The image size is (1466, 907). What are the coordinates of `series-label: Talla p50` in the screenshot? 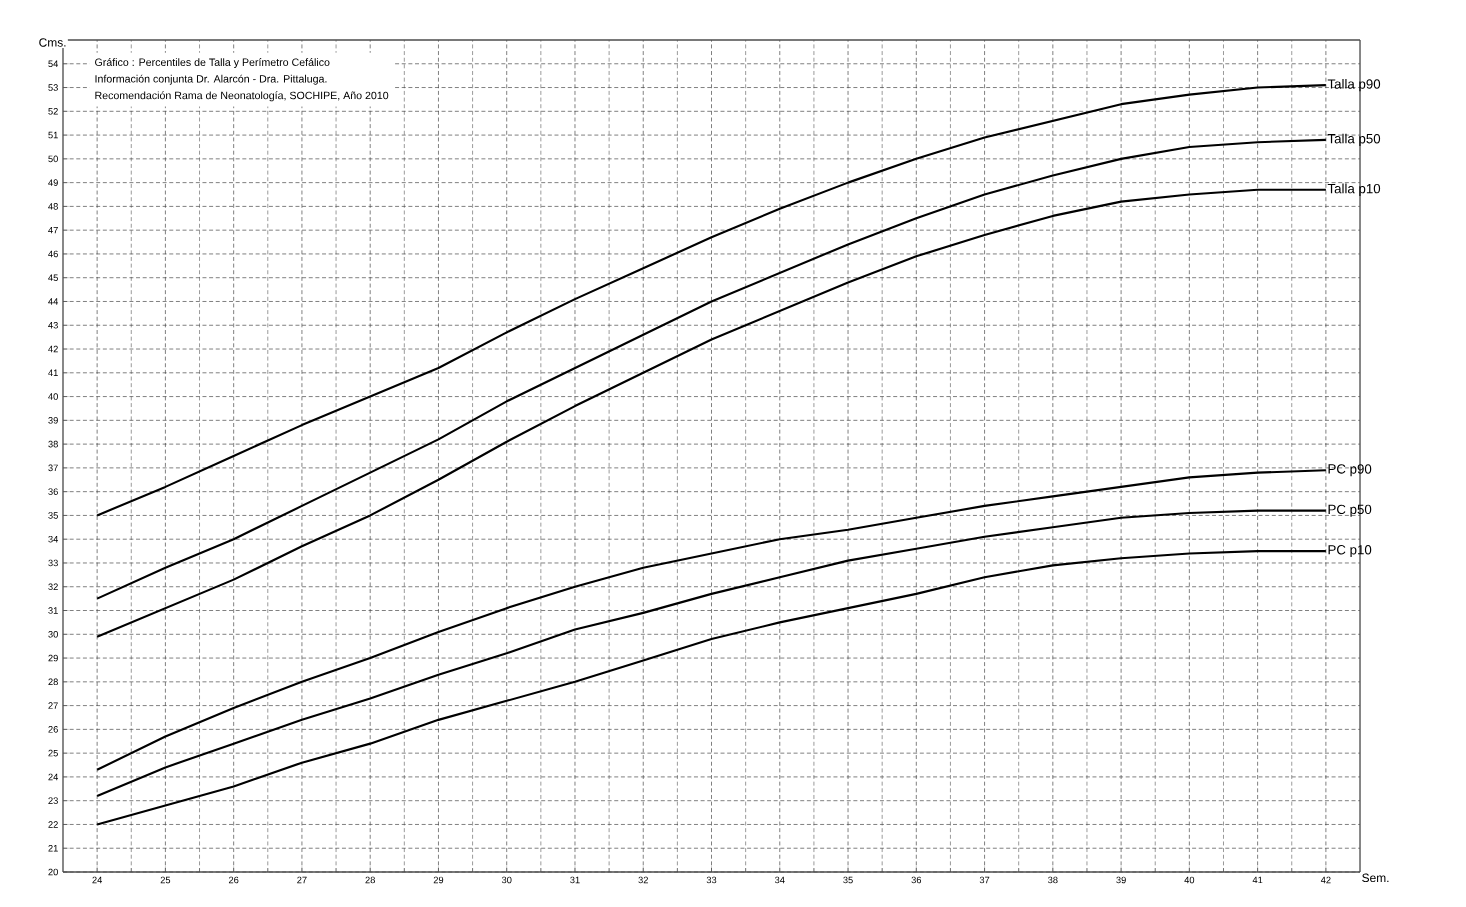 It's located at (1354, 140).